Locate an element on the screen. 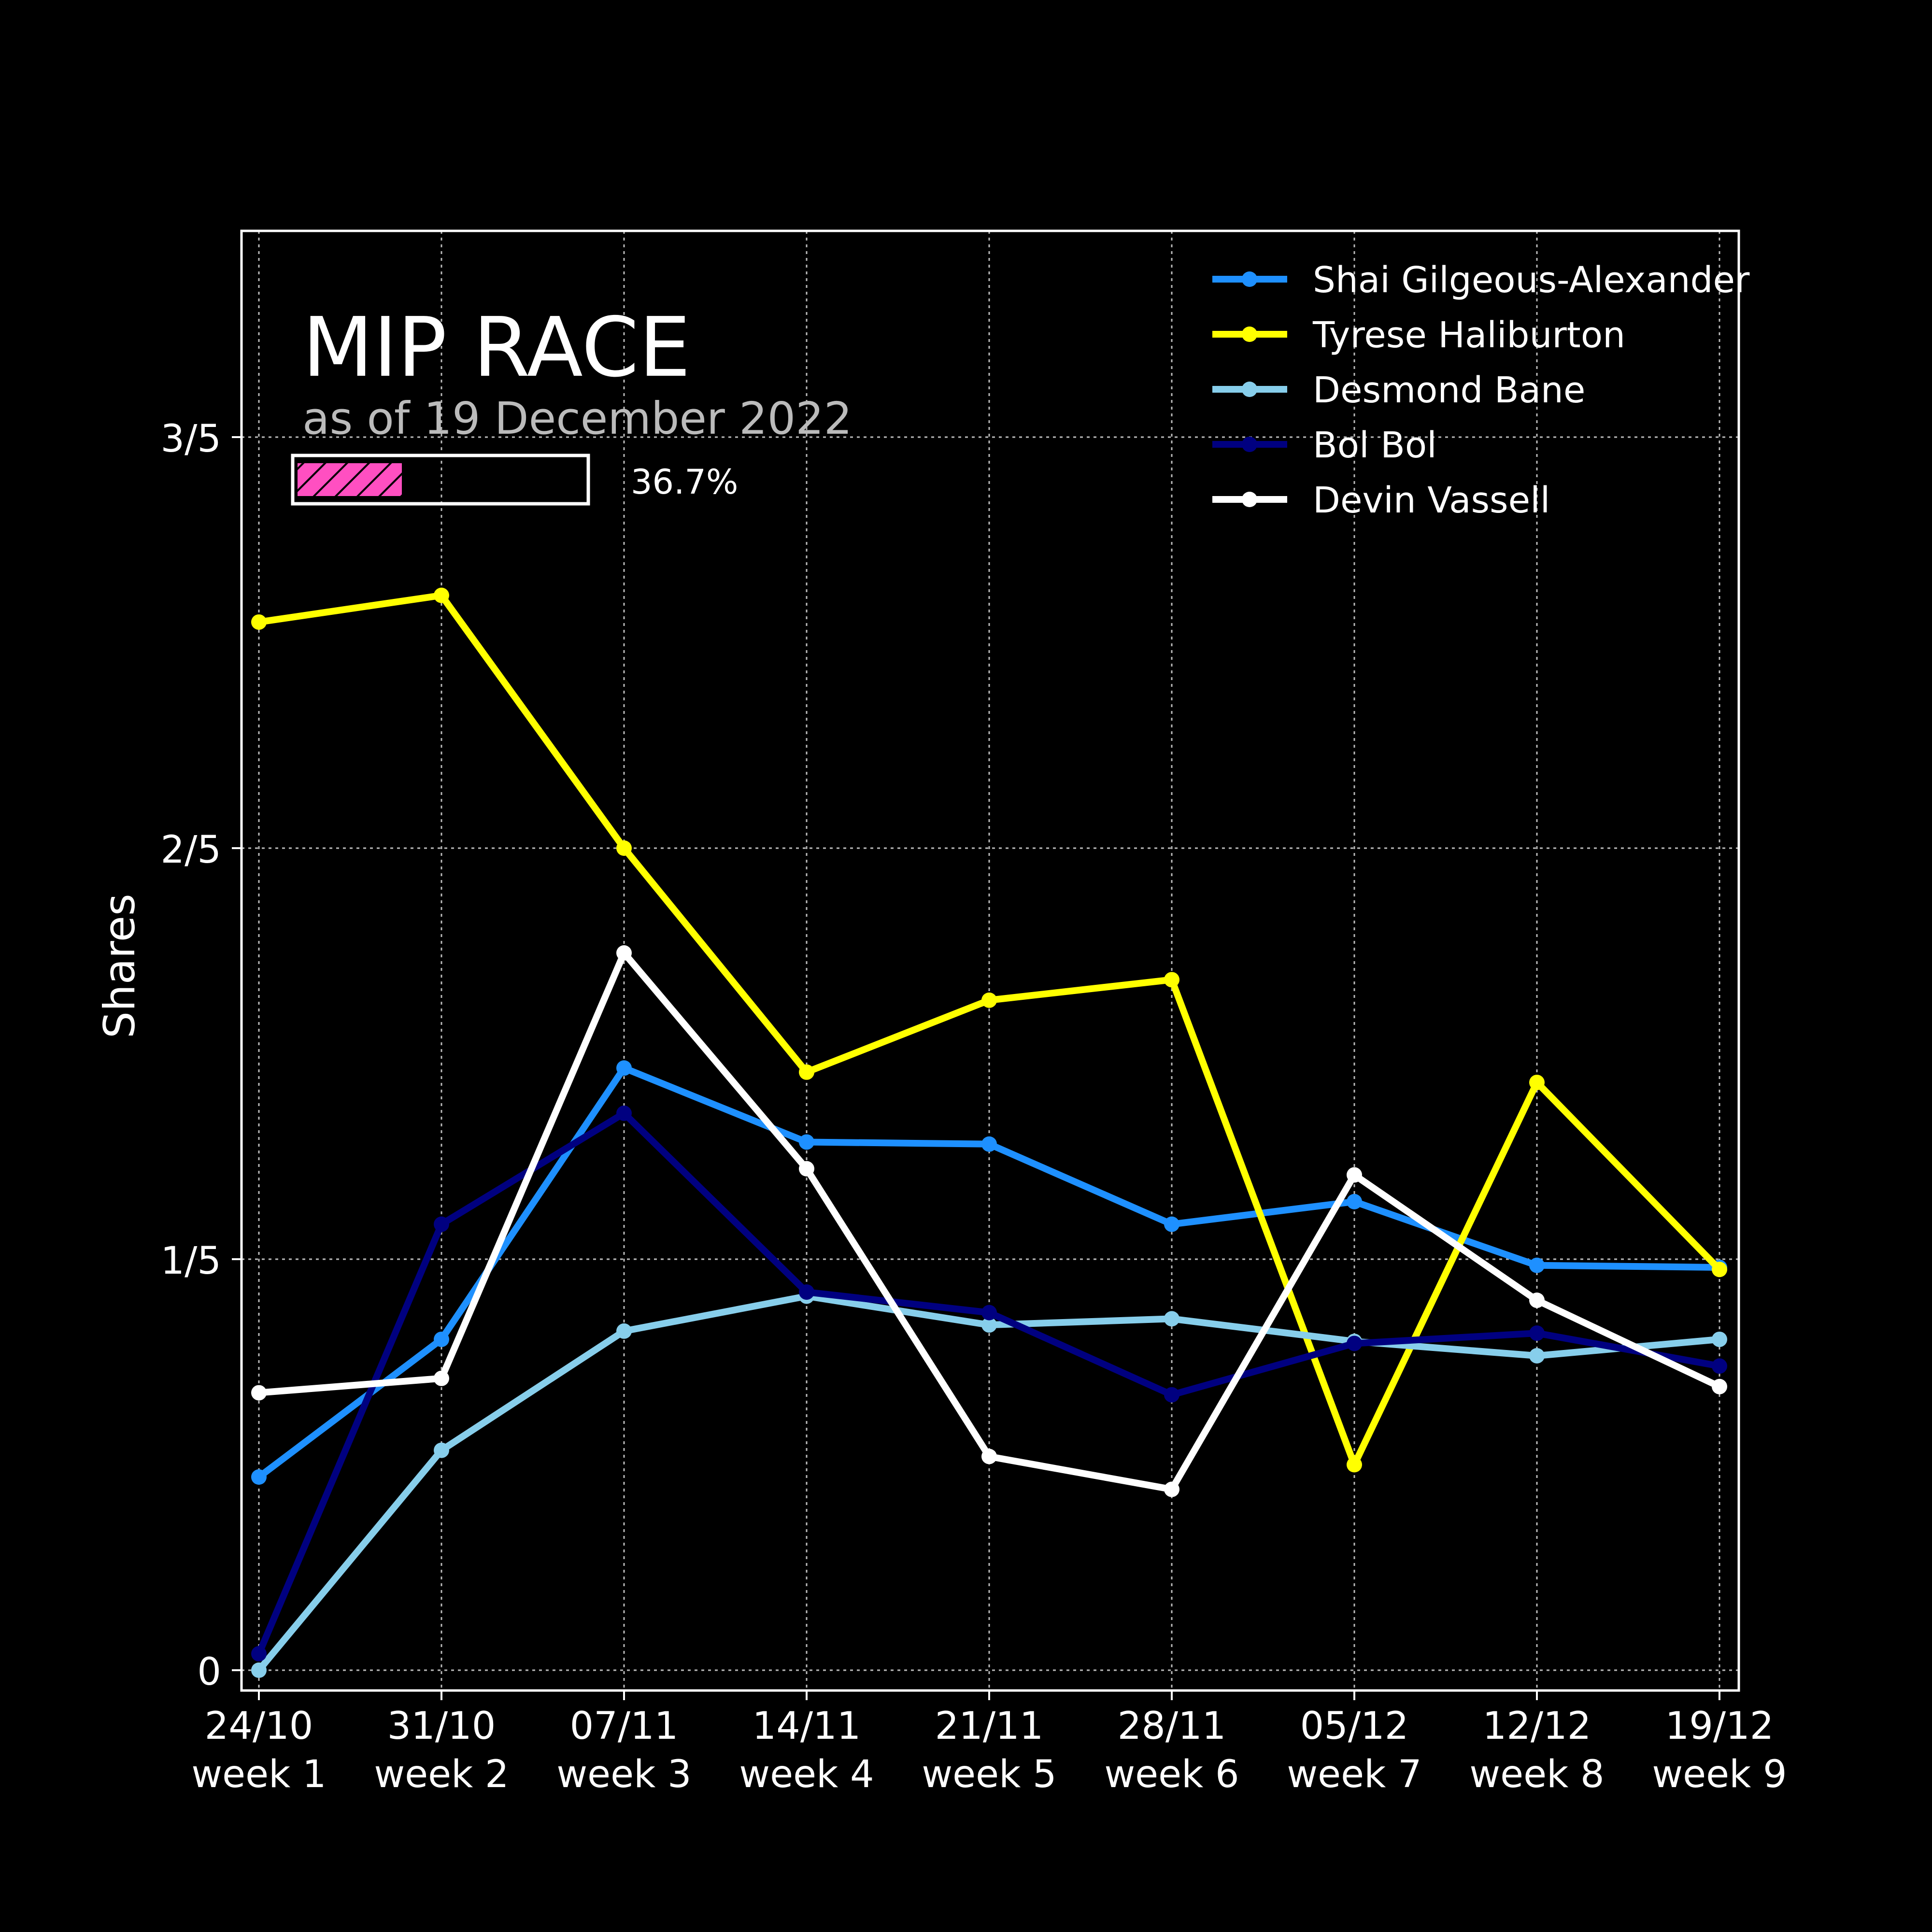  x-tick-label-week: week 1 is located at coordinates (258, 1774).